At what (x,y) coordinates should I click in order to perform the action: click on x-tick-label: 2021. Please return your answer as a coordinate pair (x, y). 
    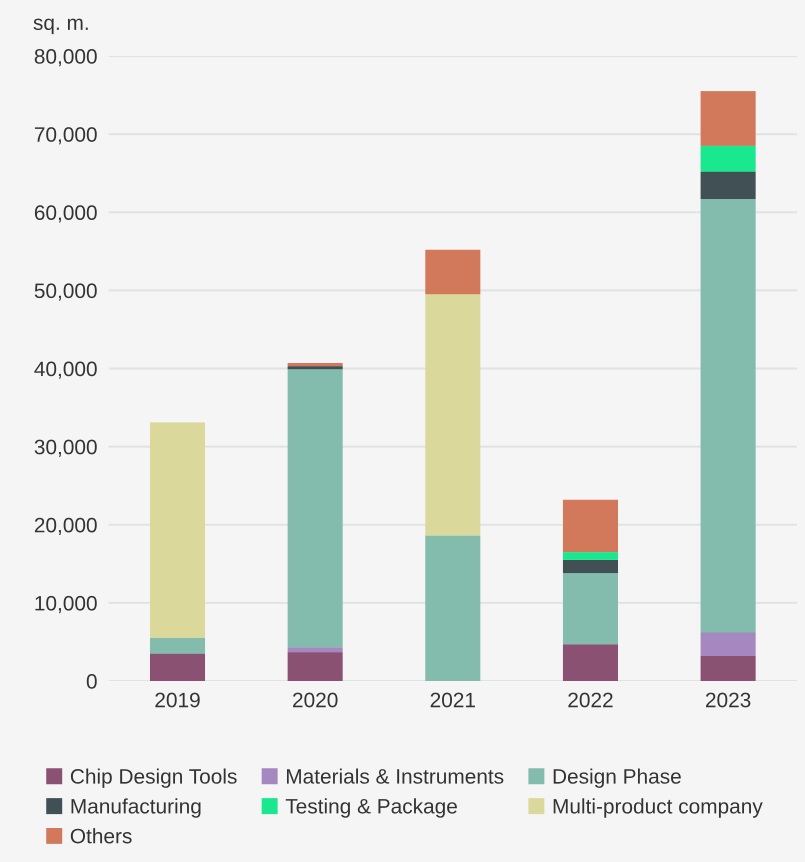
    Looking at the image, I should click on (452, 700).